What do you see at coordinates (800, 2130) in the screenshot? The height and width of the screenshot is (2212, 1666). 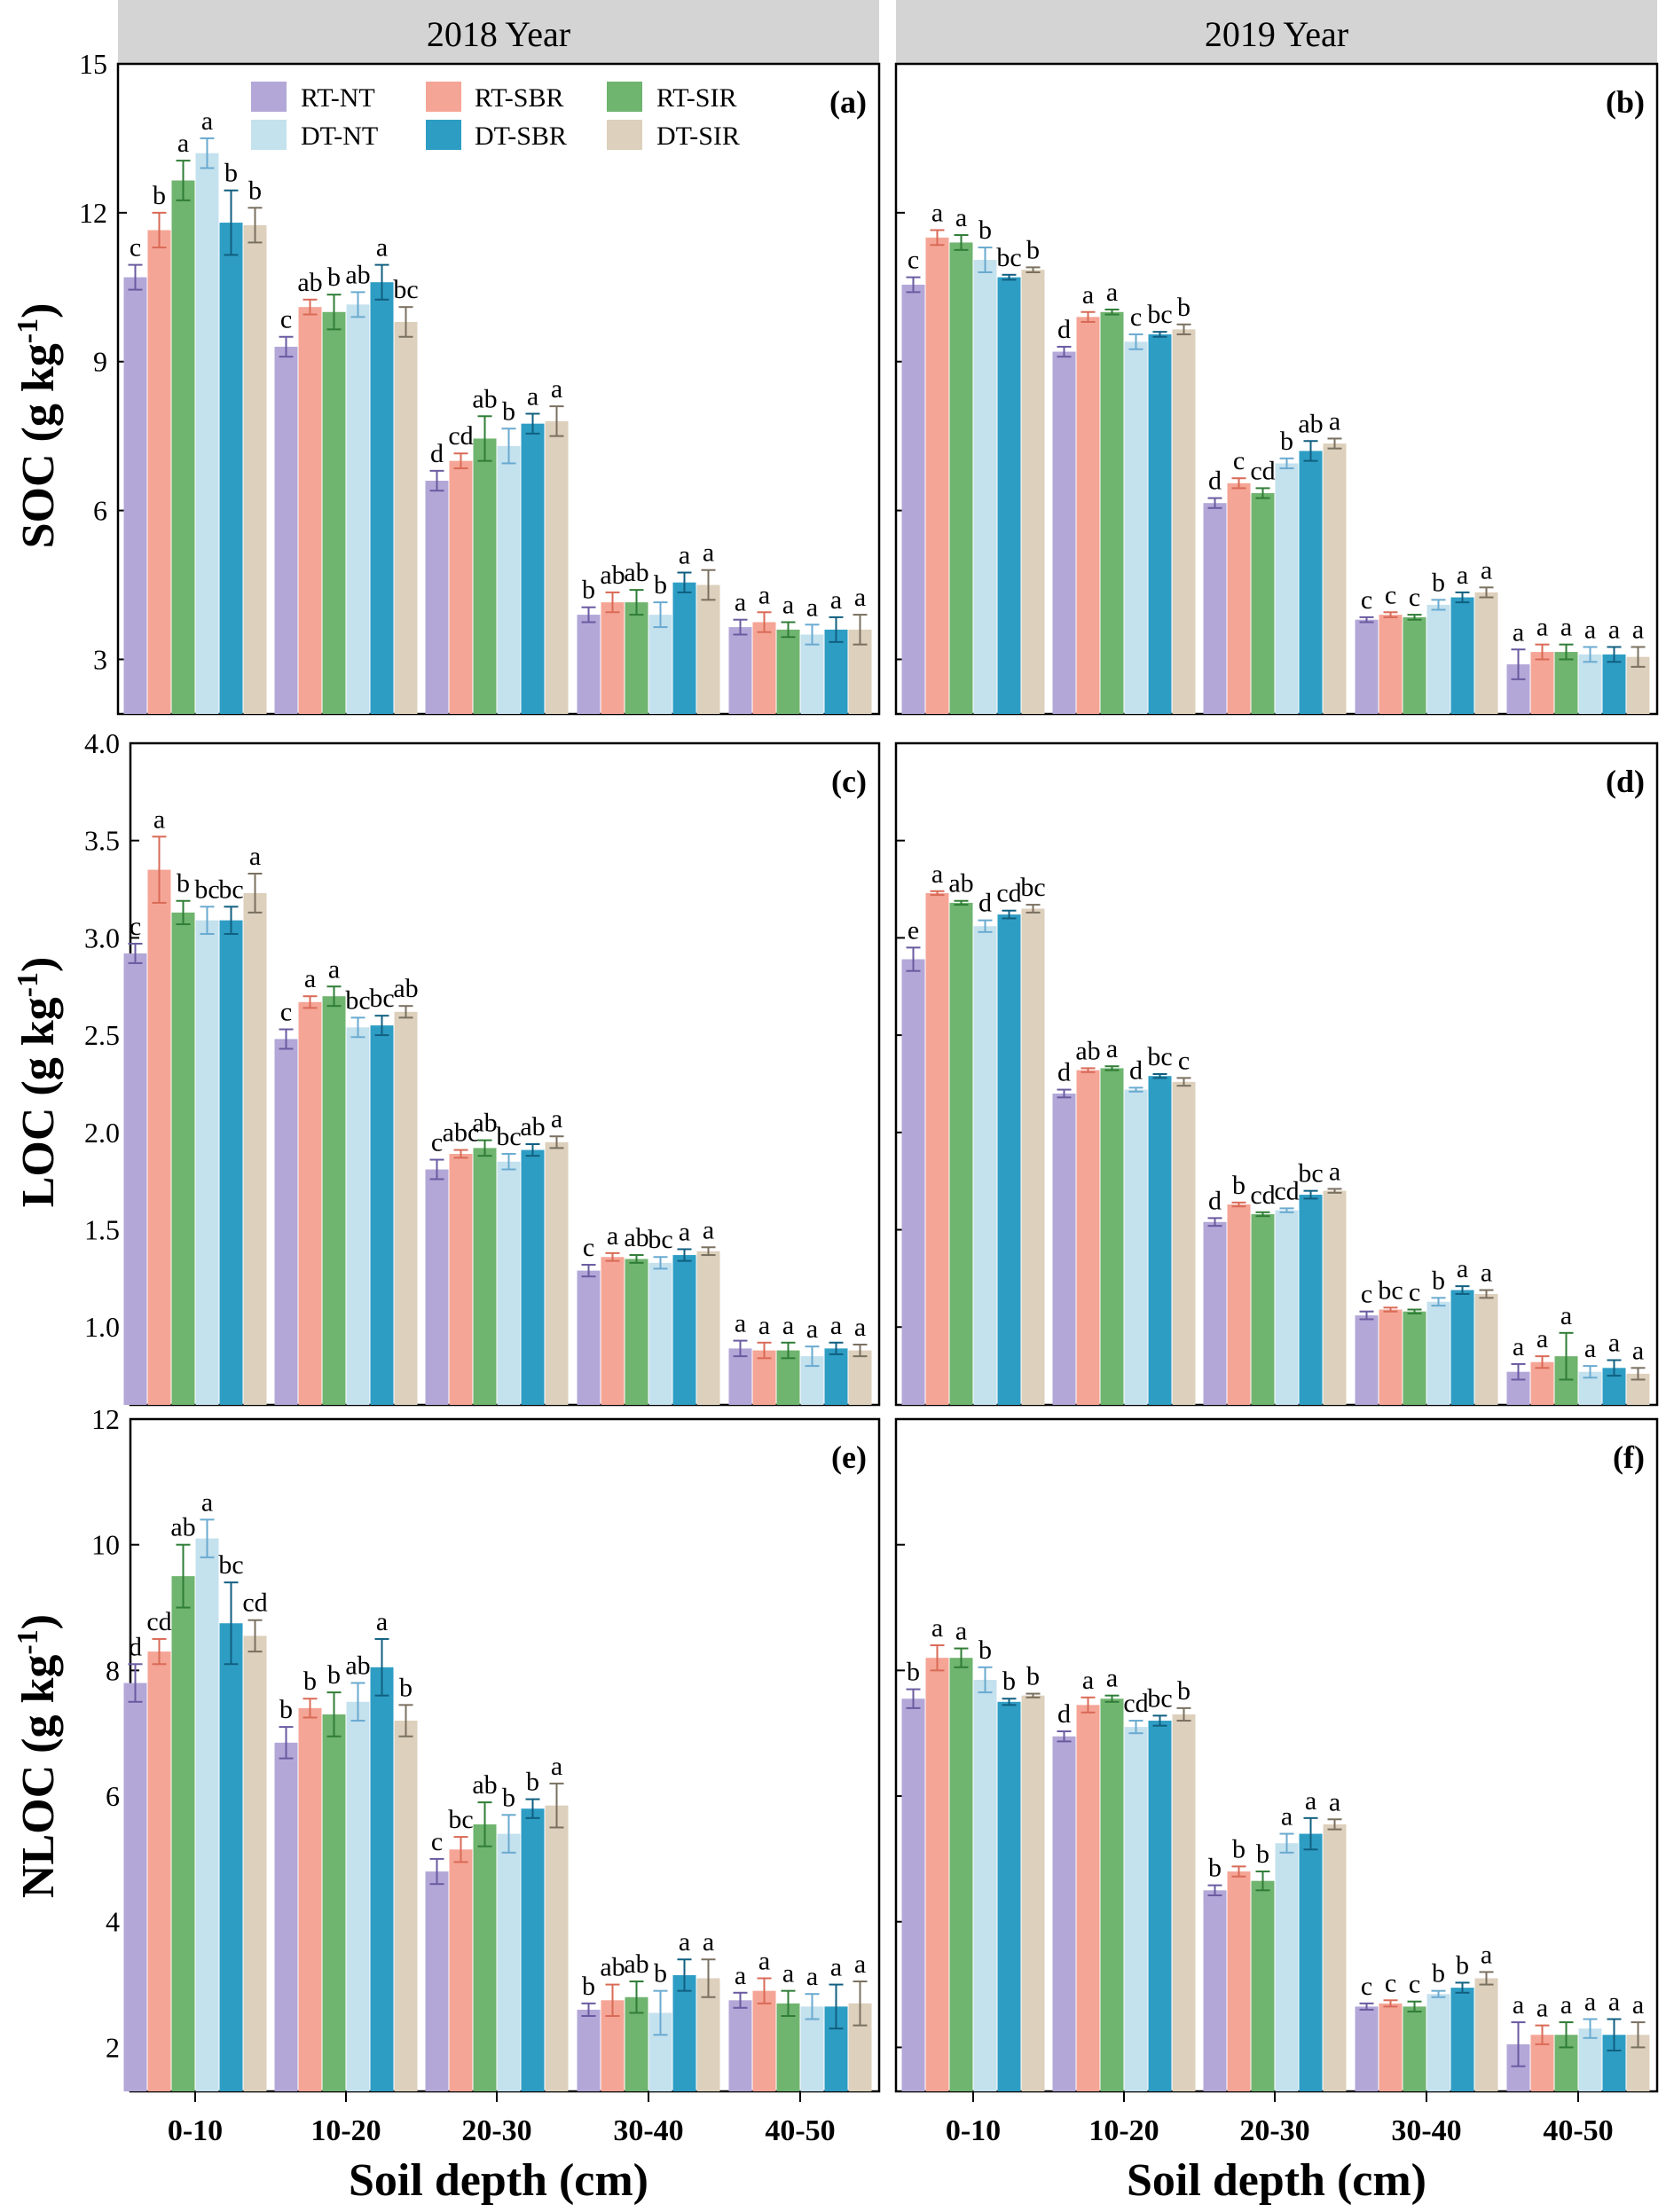 I see `panel-e-xtick-label: 40-50` at bounding box center [800, 2130].